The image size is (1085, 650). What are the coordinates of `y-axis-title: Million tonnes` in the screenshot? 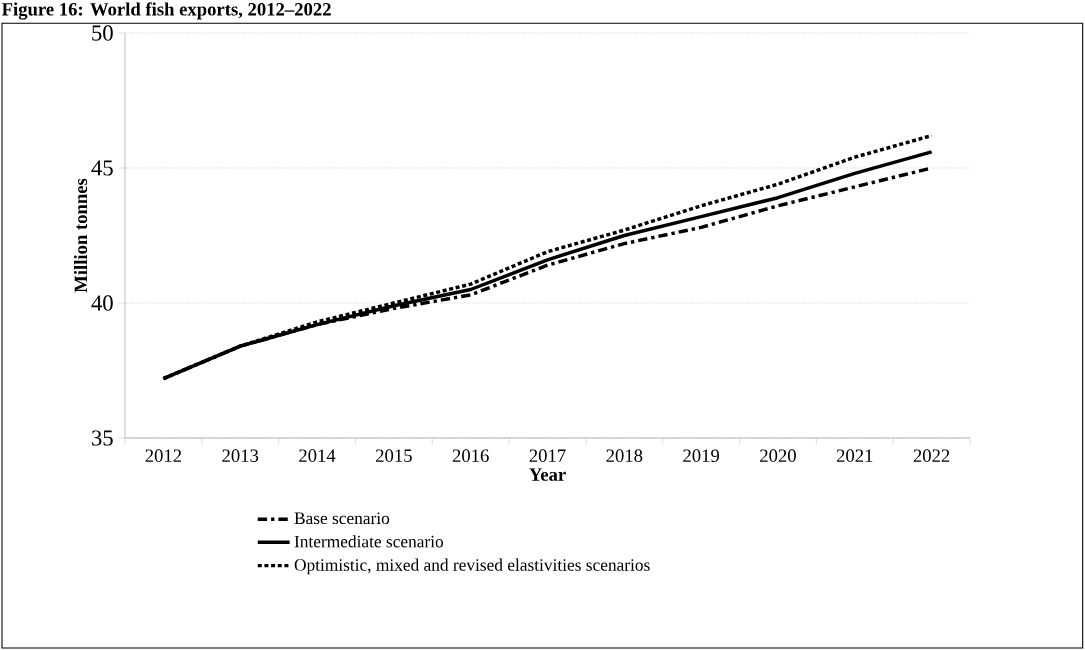 It's located at (80, 235).